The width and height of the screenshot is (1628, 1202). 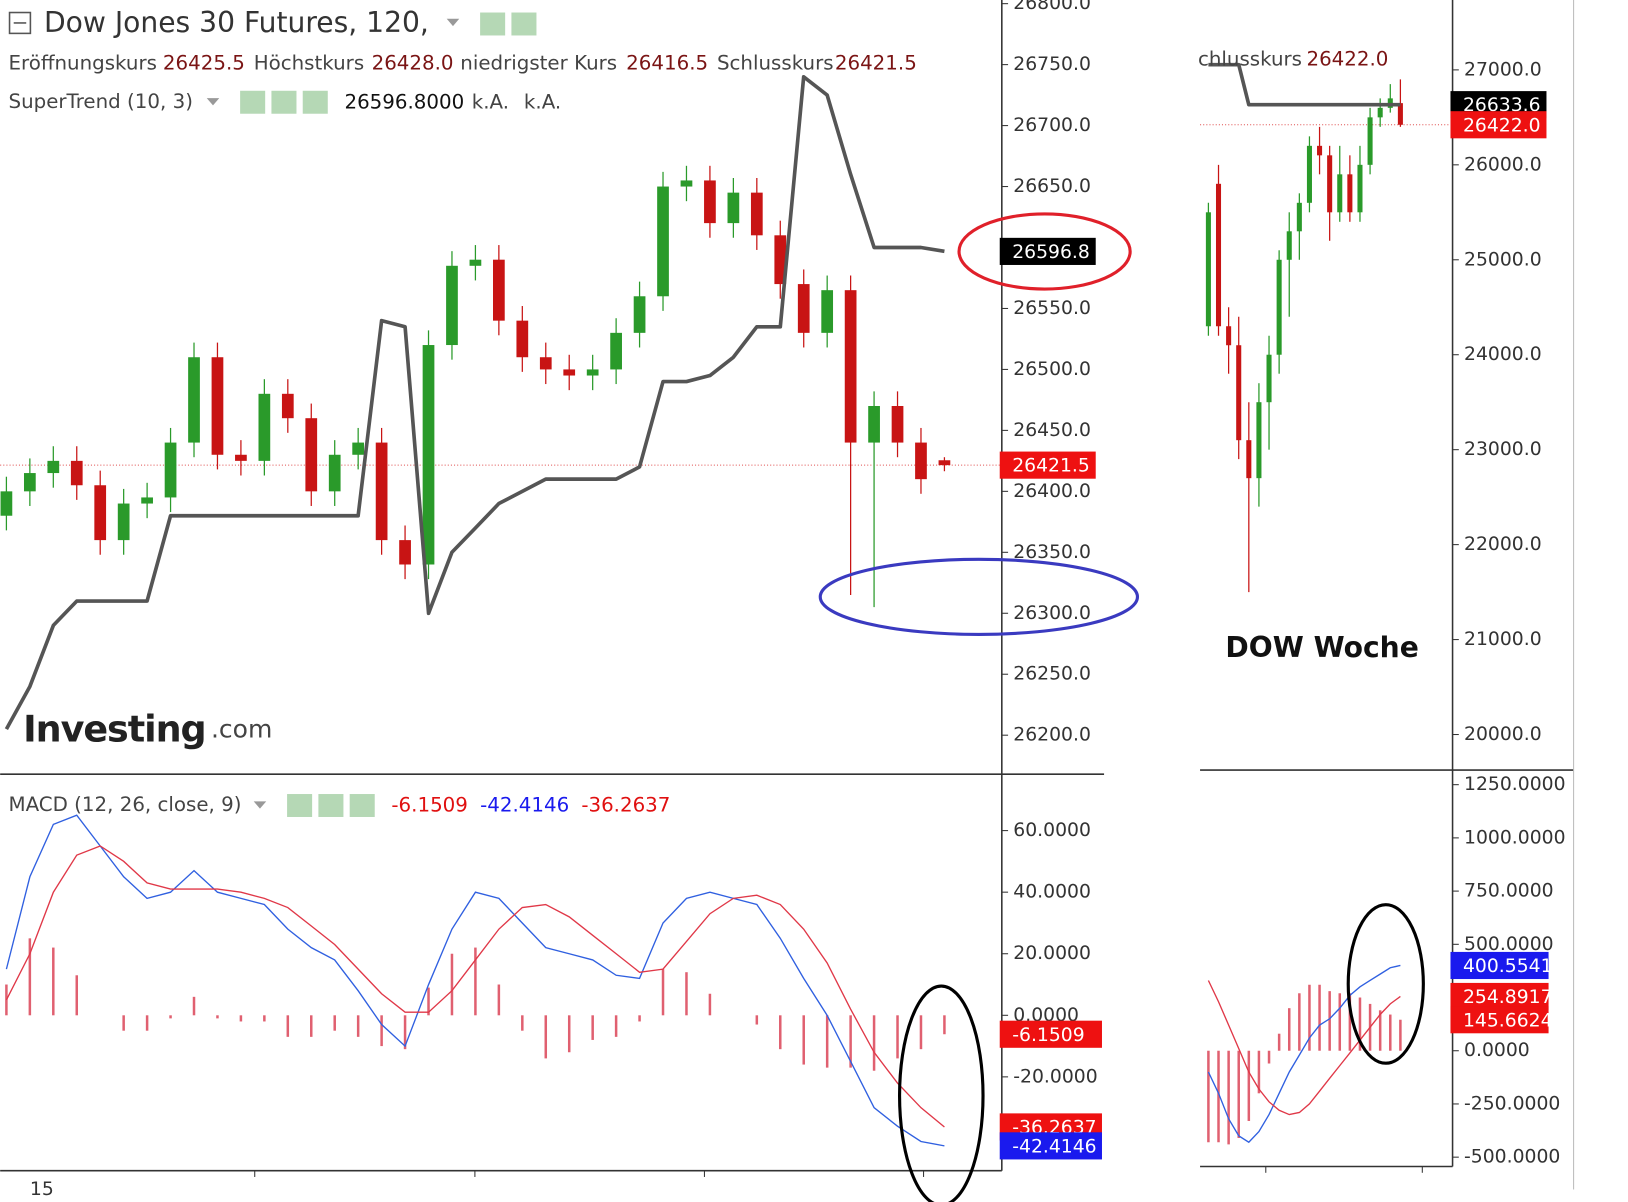 What do you see at coordinates (1052, 735) in the screenshot?
I see `y-tick-label: 26200.0` at bounding box center [1052, 735].